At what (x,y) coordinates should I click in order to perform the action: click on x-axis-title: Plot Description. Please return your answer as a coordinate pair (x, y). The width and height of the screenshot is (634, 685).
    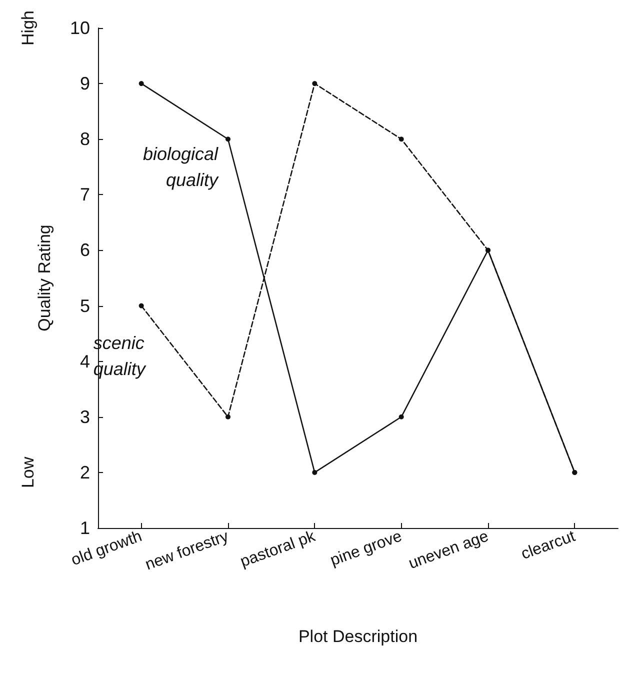
    Looking at the image, I should click on (358, 636).